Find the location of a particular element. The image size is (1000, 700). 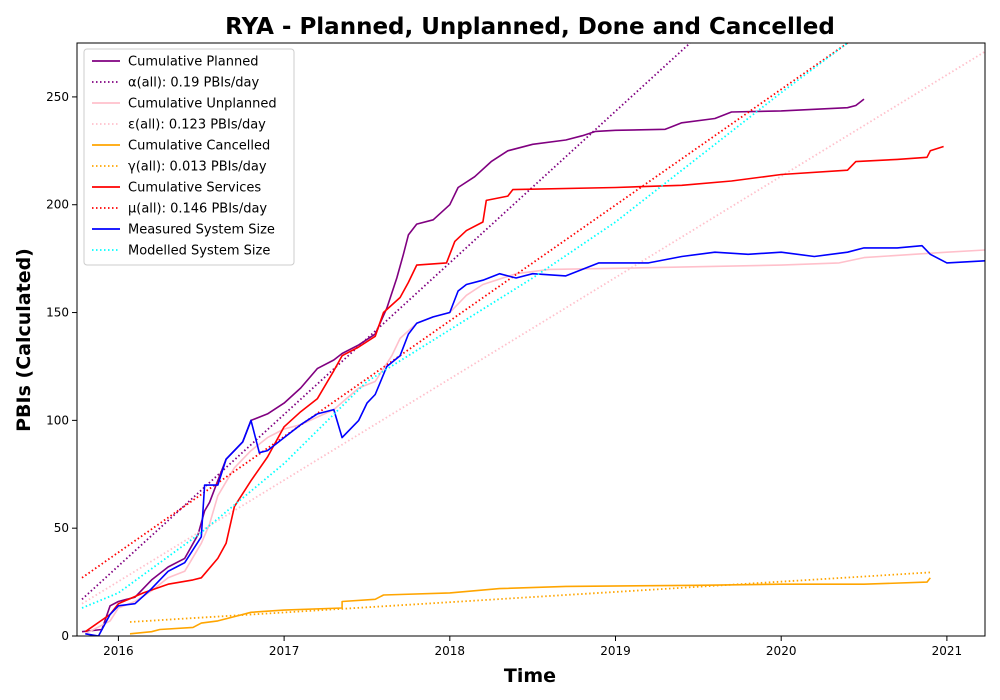

x-tick-label-2018: 2018 is located at coordinates (450, 651).